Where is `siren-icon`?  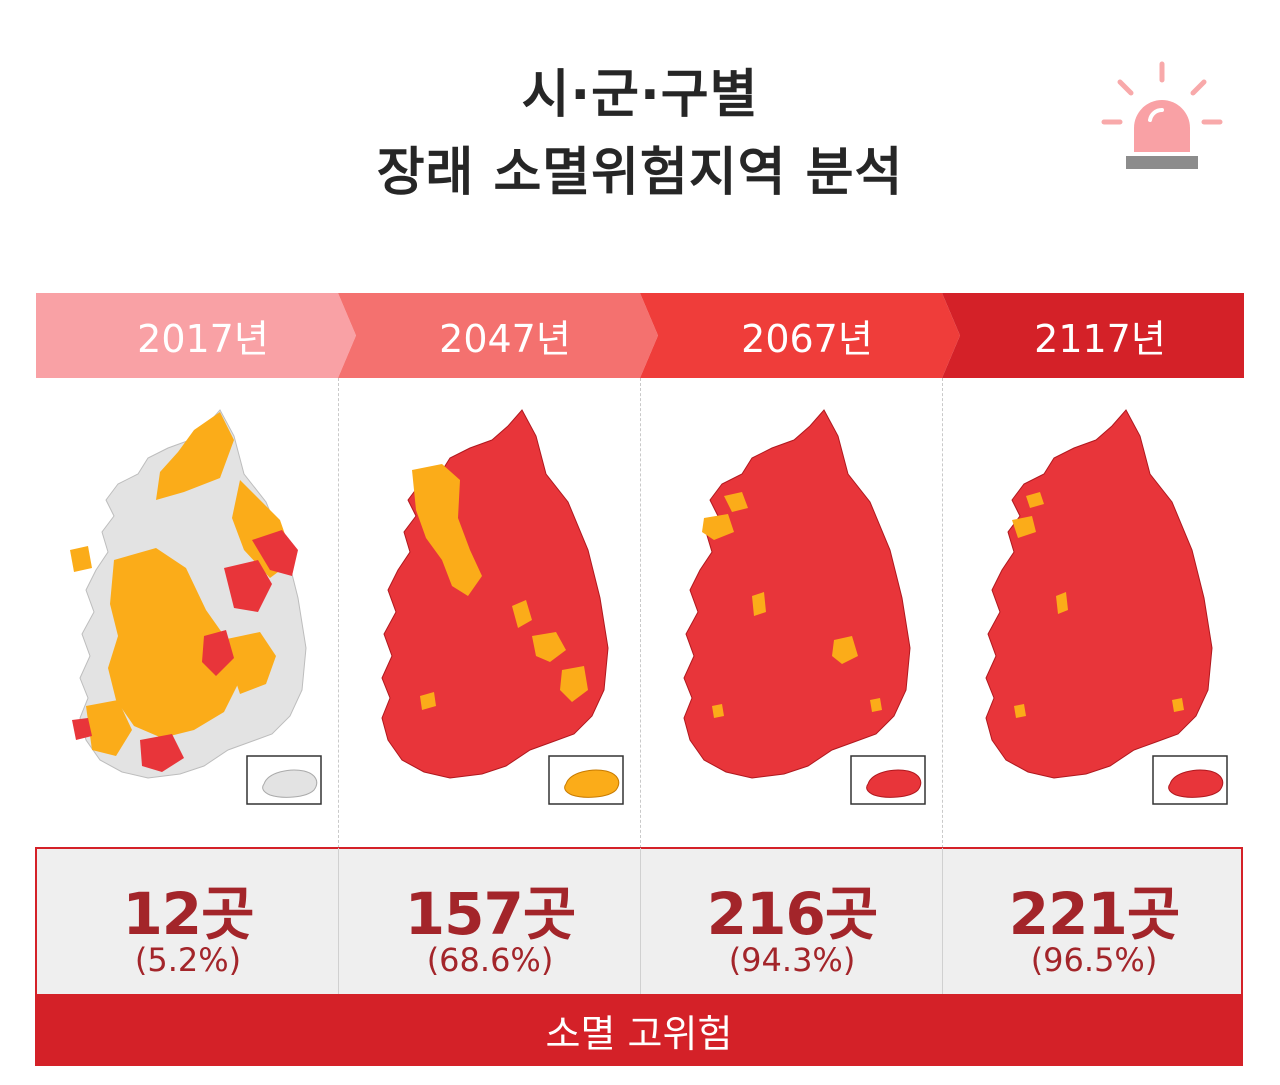
siren-icon is located at coordinates (1162, 115).